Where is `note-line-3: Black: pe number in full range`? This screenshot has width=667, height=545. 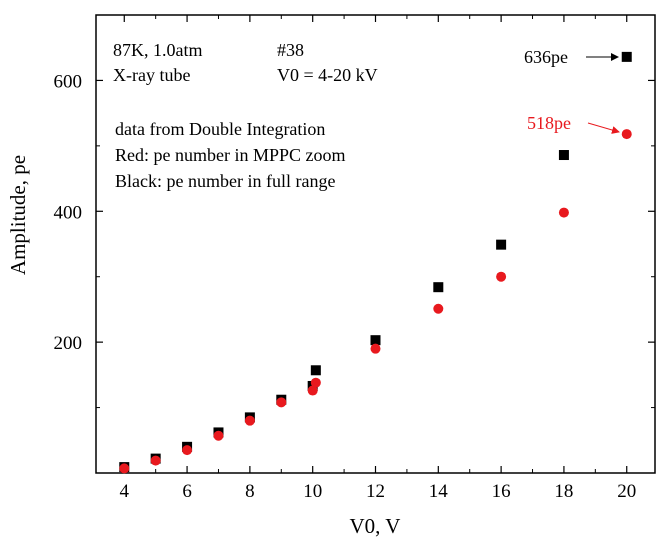 note-line-3: Black: pe number in full range is located at coordinates (225, 181).